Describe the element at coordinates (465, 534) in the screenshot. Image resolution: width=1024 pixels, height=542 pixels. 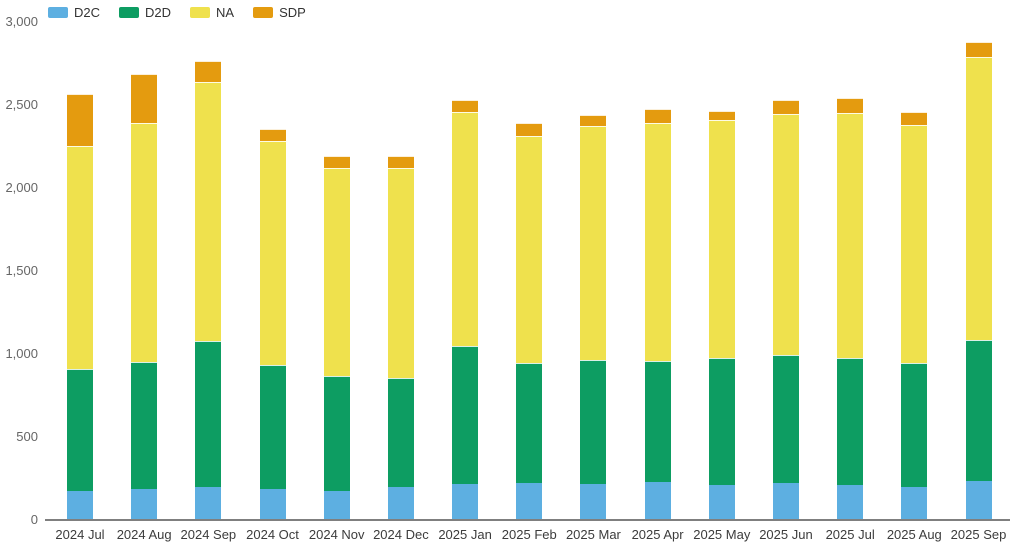
I see `x-axis-tick-label: 2025 Jan` at that location.